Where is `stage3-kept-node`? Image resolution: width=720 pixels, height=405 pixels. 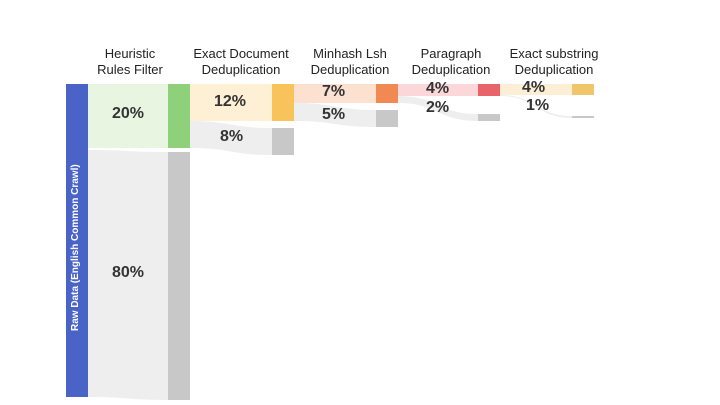
stage3-kept-node is located at coordinates (387, 93).